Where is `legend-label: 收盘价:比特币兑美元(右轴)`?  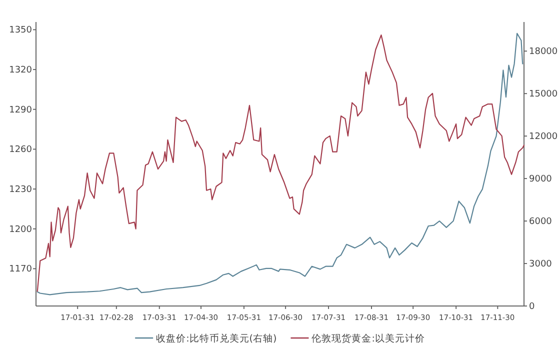 legend-label: 收盘价:比特币兑美元(右轴) is located at coordinates (216, 338).